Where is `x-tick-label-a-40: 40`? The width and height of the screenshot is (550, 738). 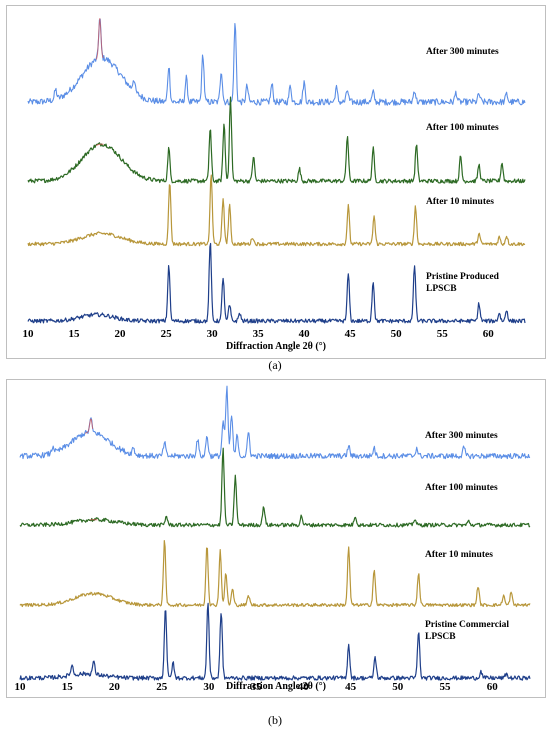
x-tick-label-a-40: 40 is located at coordinates (305, 334).